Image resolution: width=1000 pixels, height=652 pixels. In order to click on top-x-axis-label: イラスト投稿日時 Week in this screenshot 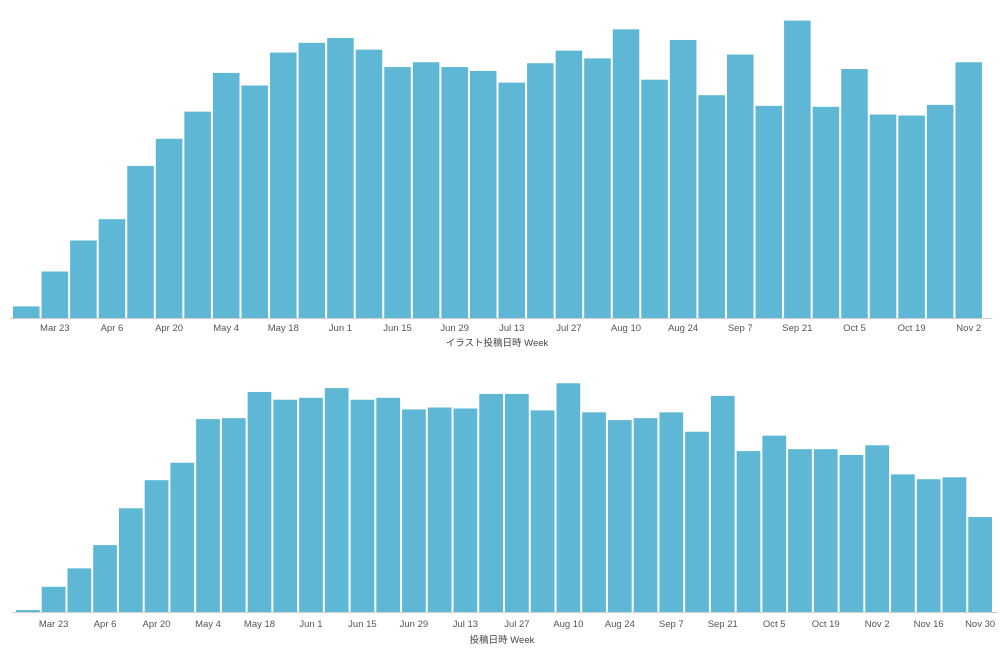, I will do `click(497, 343)`.